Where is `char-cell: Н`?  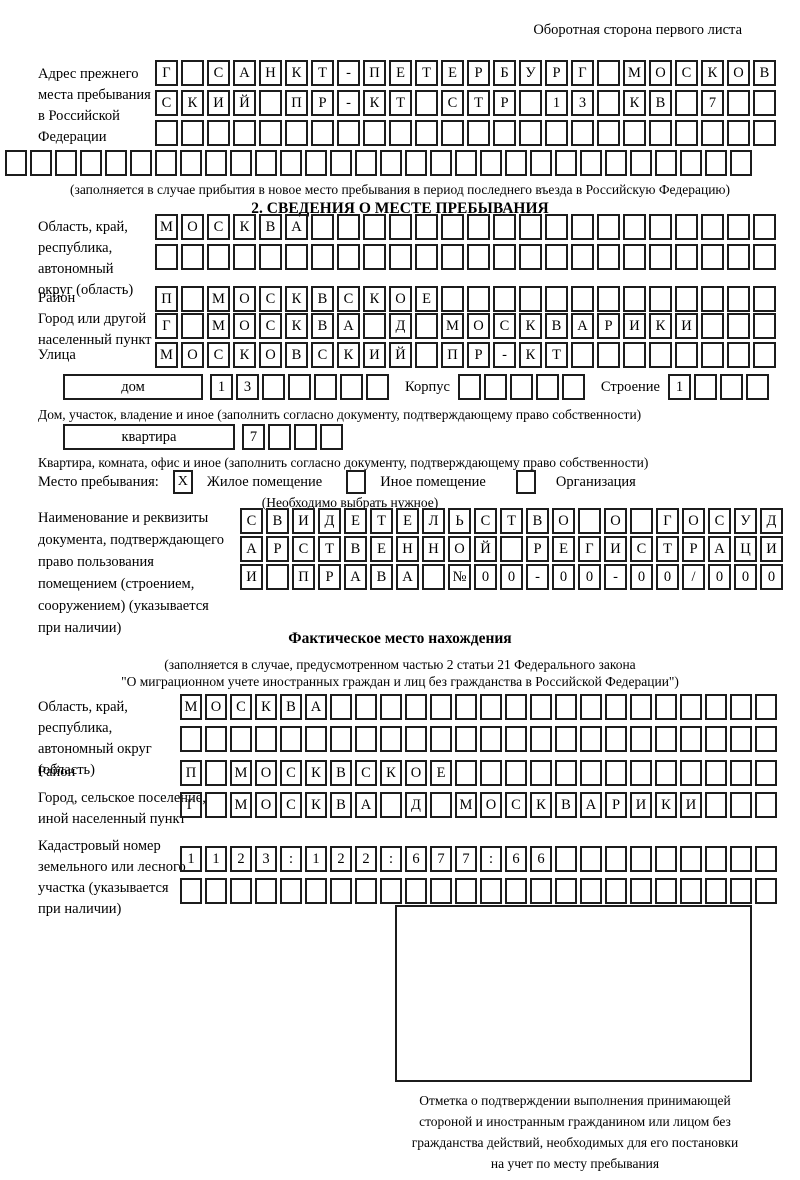 char-cell: Н is located at coordinates (270, 73).